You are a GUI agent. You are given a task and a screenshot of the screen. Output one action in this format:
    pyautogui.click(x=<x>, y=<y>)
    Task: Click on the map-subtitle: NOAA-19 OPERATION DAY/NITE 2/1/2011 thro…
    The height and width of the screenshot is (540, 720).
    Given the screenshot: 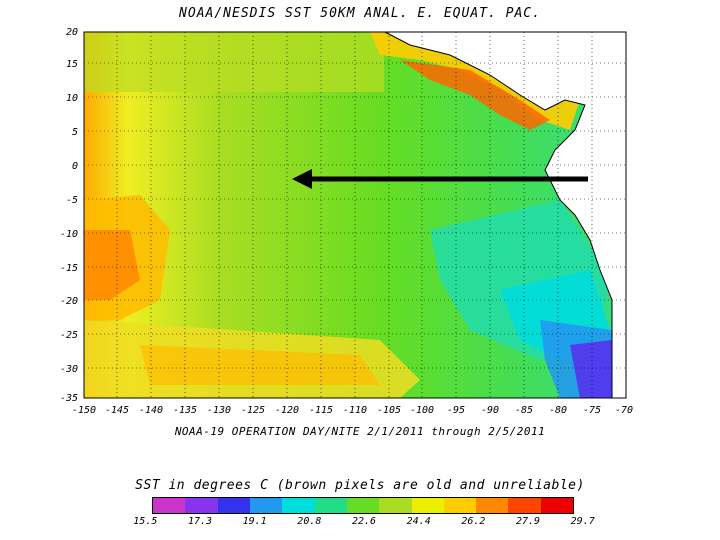 What is the action you would take?
    pyautogui.click(x=360, y=431)
    